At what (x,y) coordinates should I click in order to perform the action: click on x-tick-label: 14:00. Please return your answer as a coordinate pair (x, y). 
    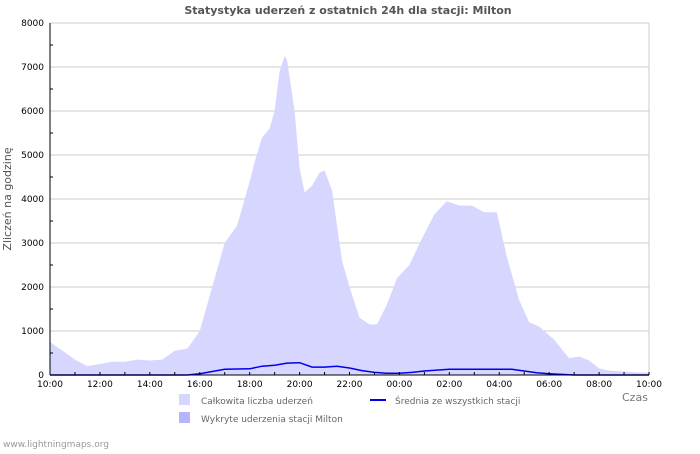
    Looking at the image, I should click on (150, 385).